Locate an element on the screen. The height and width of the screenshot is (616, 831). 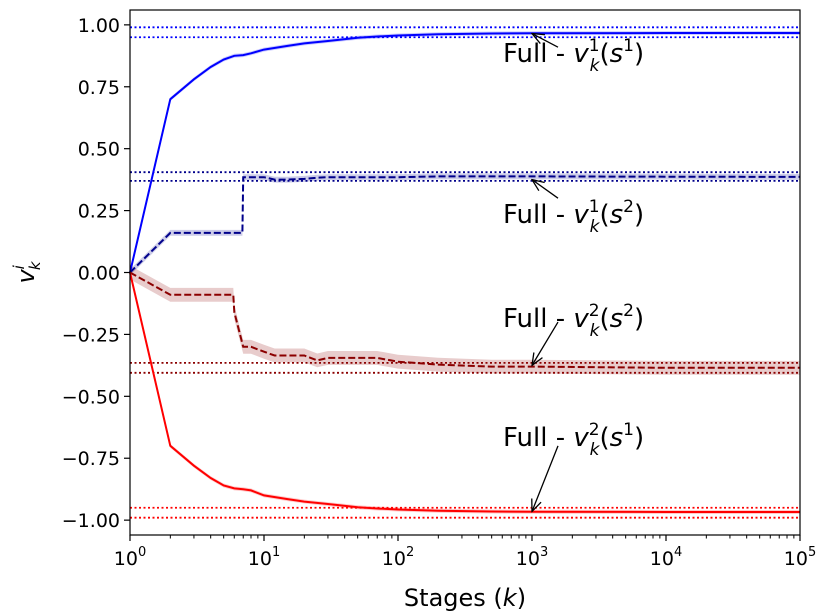
y-tick-label-8: −0.75 is located at coordinates (91, 459).